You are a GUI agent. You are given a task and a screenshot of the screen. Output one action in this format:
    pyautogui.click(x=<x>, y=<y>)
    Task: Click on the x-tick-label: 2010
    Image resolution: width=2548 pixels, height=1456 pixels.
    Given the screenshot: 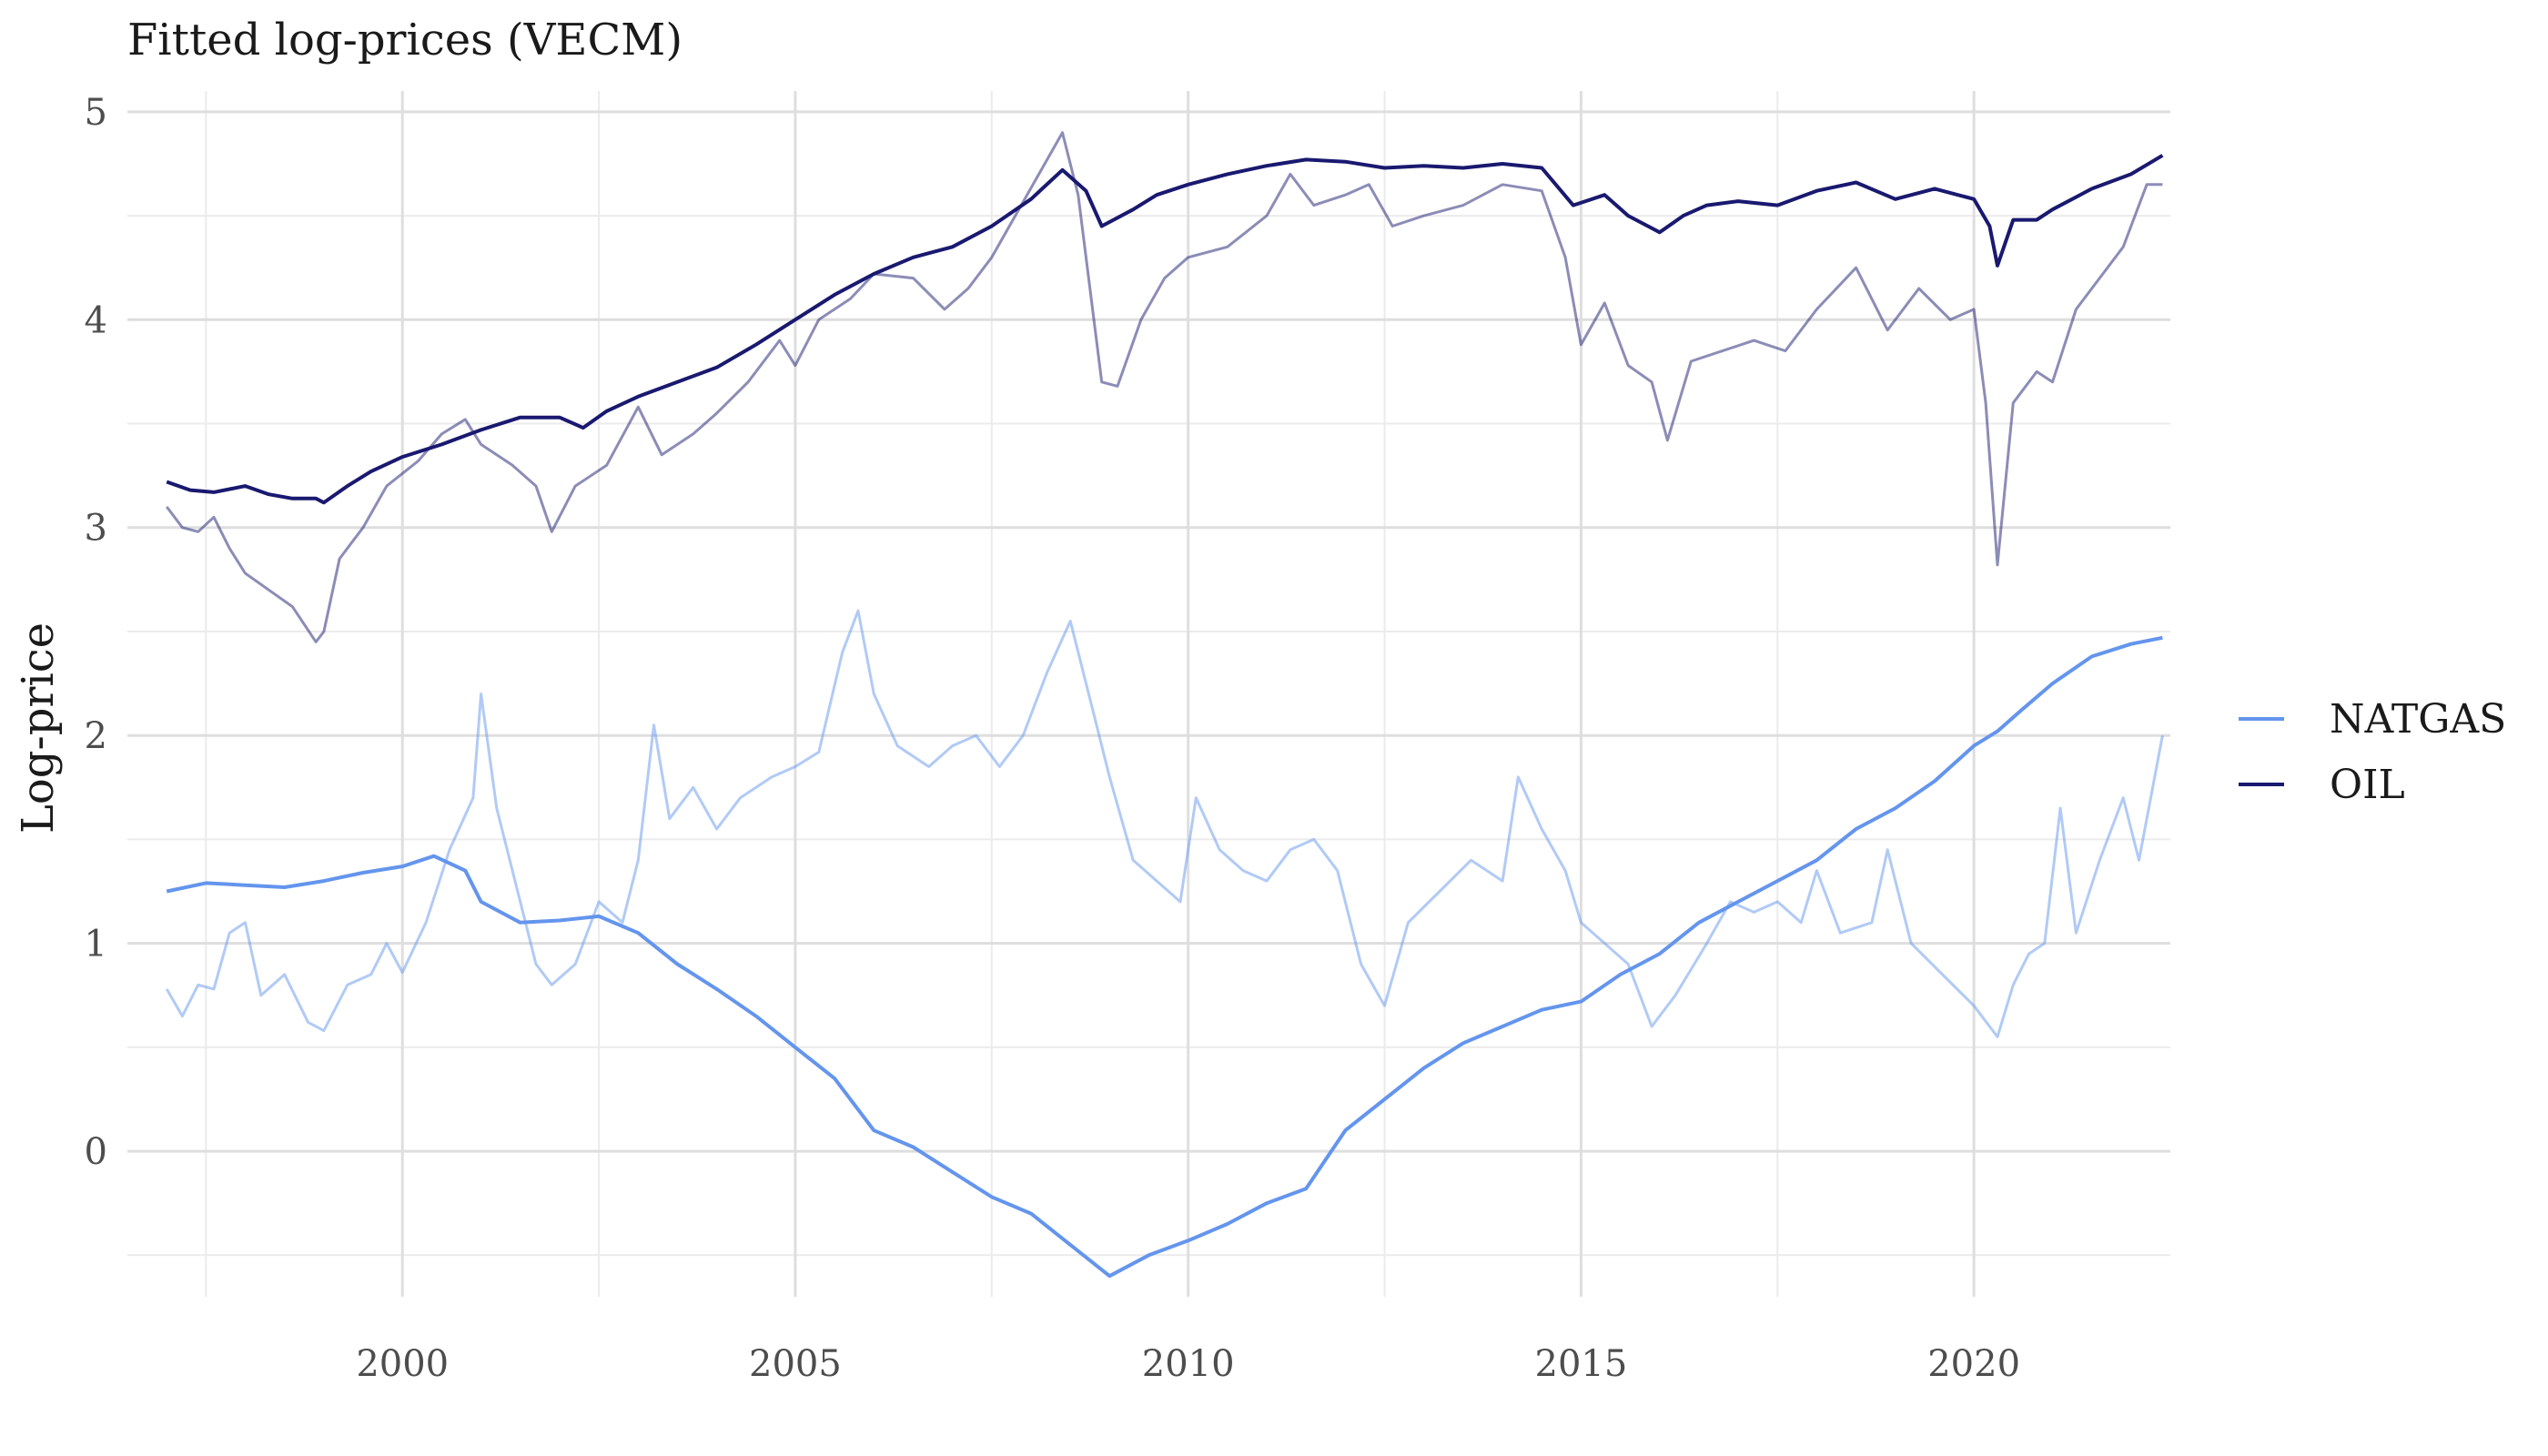 What is the action you would take?
    pyautogui.click(x=1188, y=1364)
    